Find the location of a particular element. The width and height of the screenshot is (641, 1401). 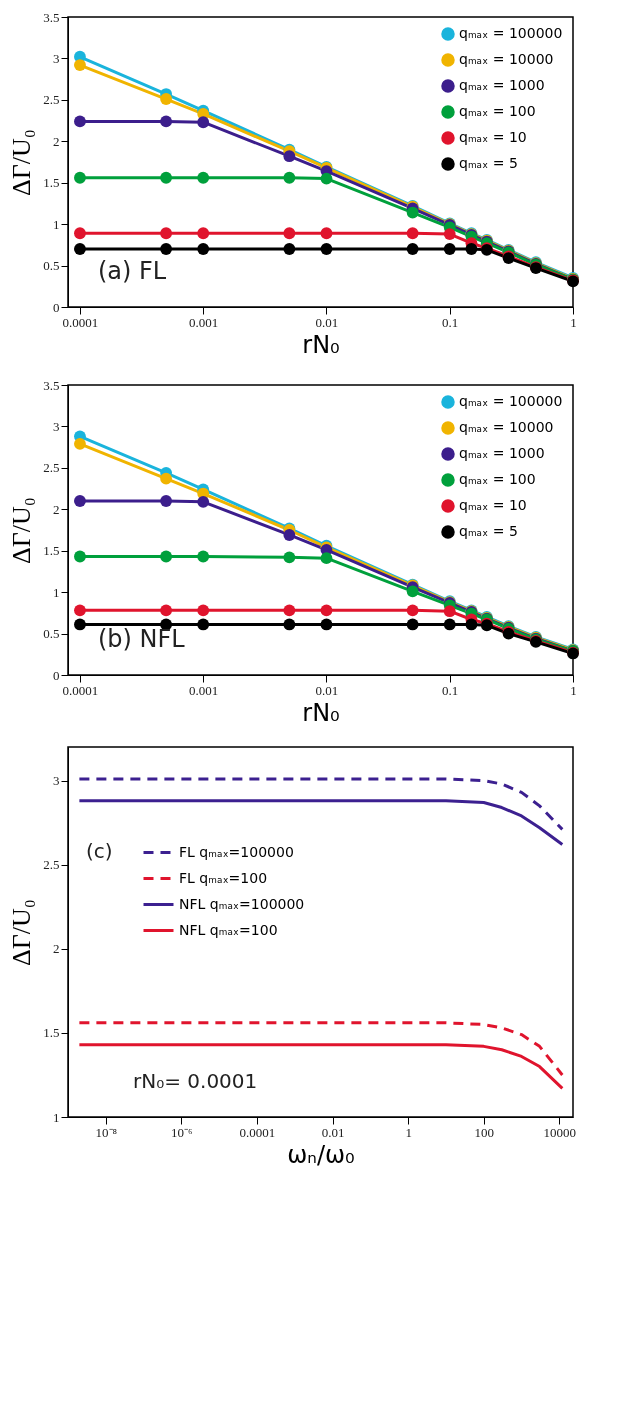

legend-label: FL qₘₐₓ=100 is located at coordinates (223, 877).